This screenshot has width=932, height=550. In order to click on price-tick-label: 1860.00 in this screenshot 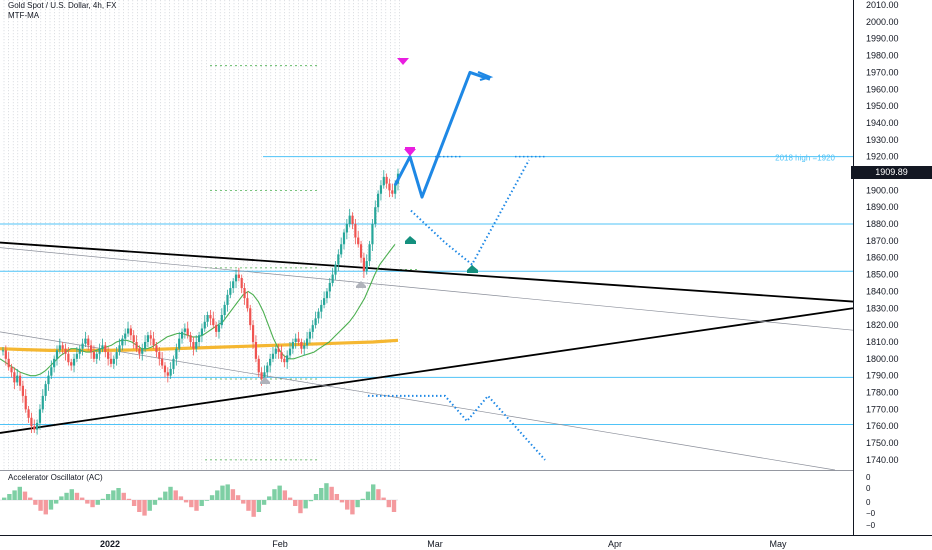, I will do `click(882, 258)`.